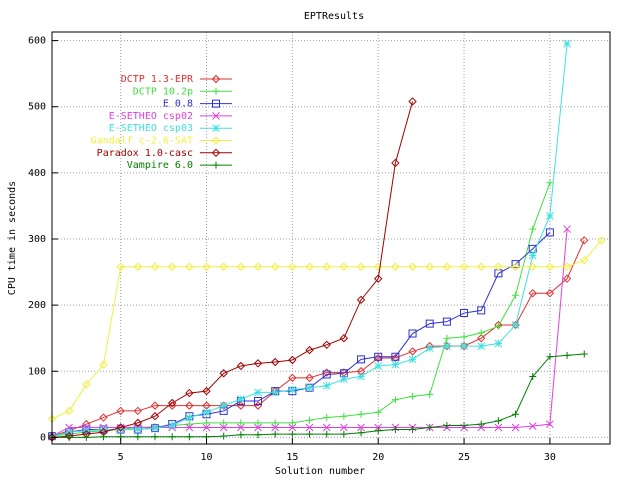 The width and height of the screenshot is (640, 480). Describe the element at coordinates (178, 104) in the screenshot. I see `legend-label: E 0.8` at that location.